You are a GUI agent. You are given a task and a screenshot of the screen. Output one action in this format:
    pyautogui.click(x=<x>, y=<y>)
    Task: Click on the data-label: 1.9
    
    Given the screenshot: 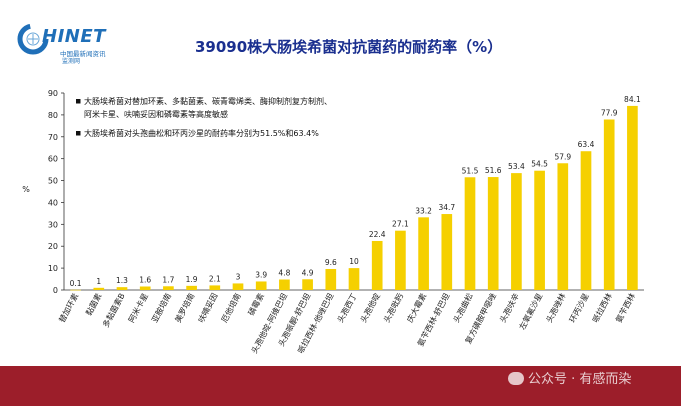 What is the action you would take?
    pyautogui.click(x=192, y=279)
    